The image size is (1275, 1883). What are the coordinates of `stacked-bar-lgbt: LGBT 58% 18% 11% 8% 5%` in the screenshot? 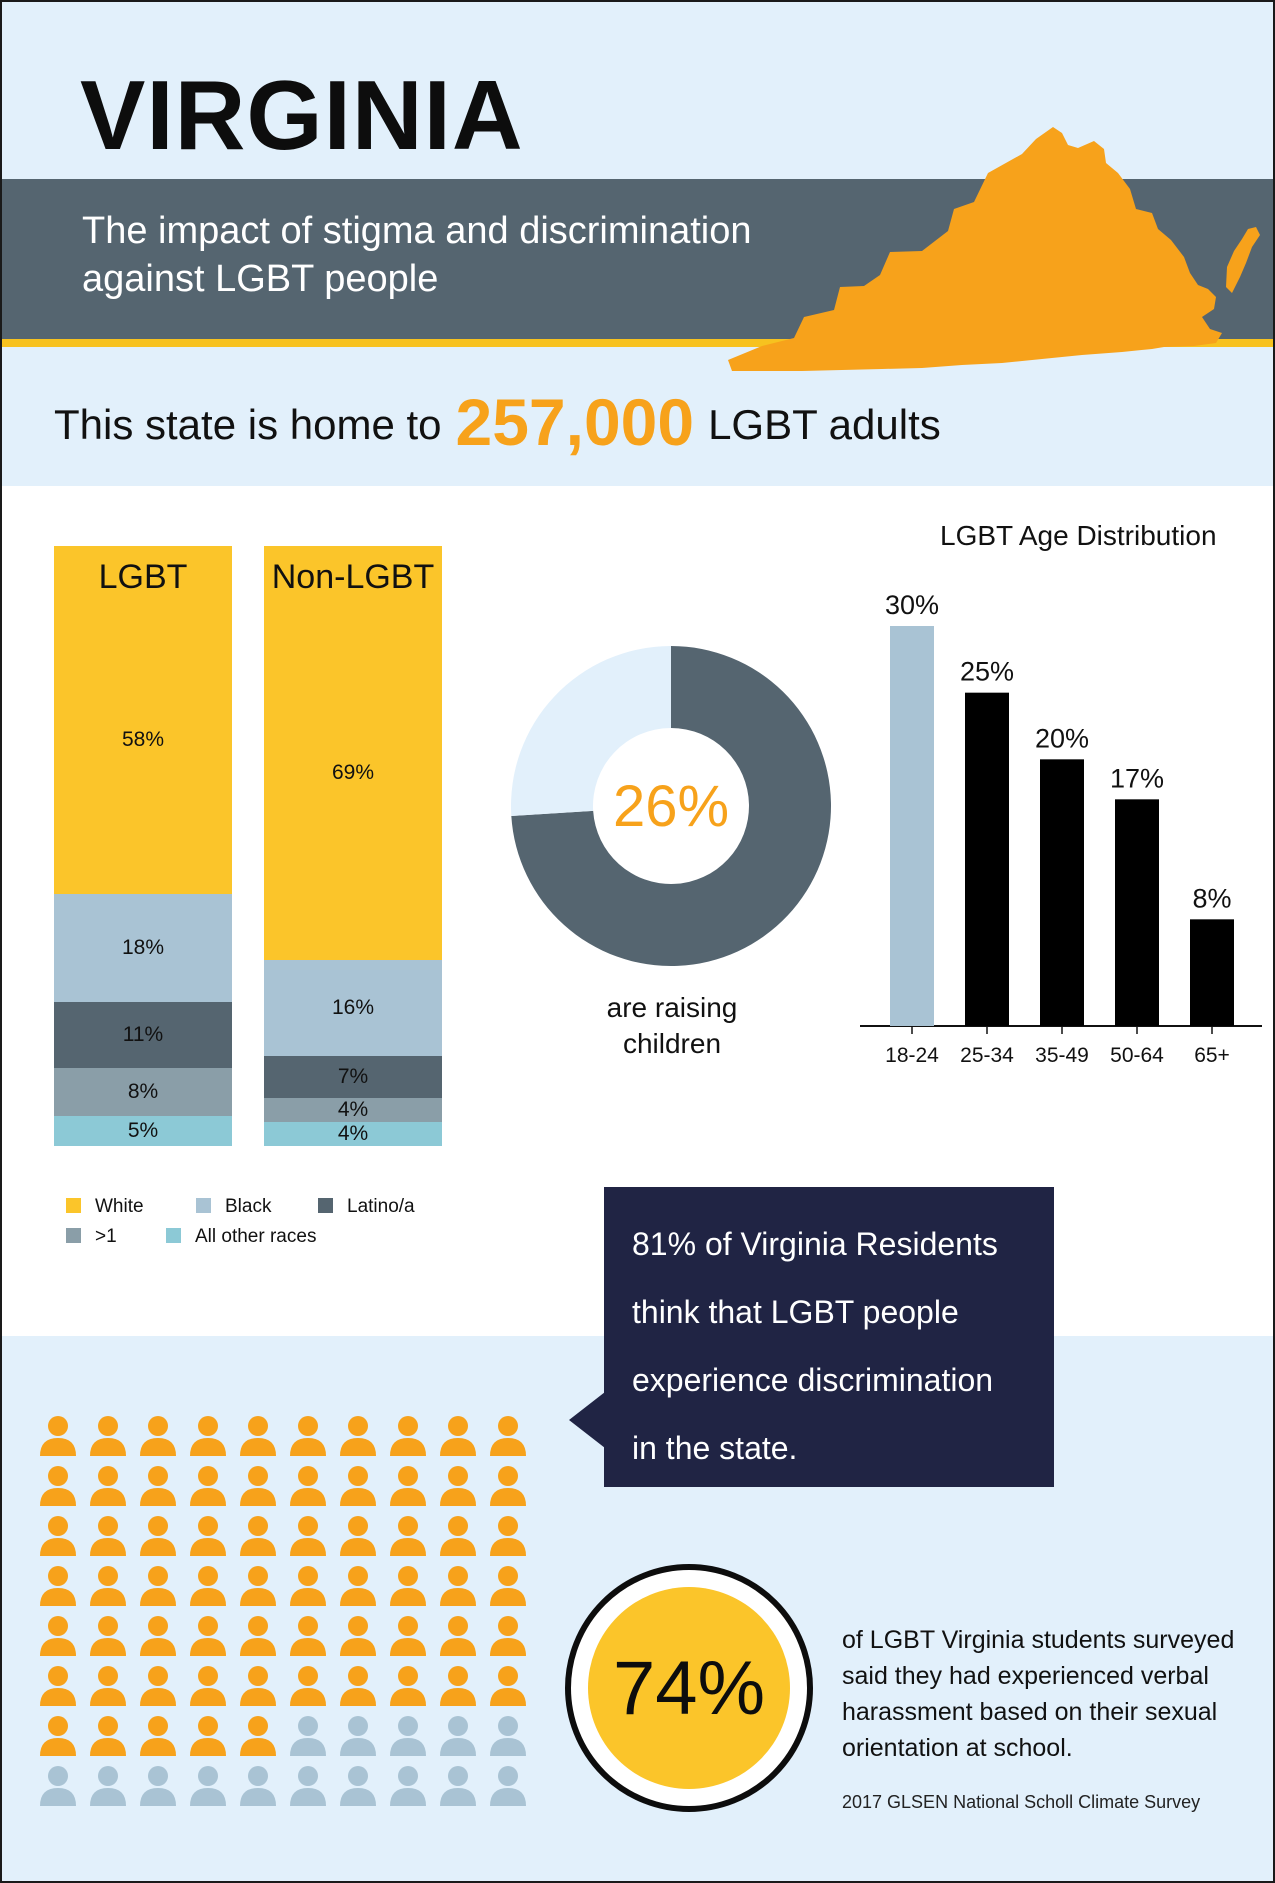 It's located at (143, 846).